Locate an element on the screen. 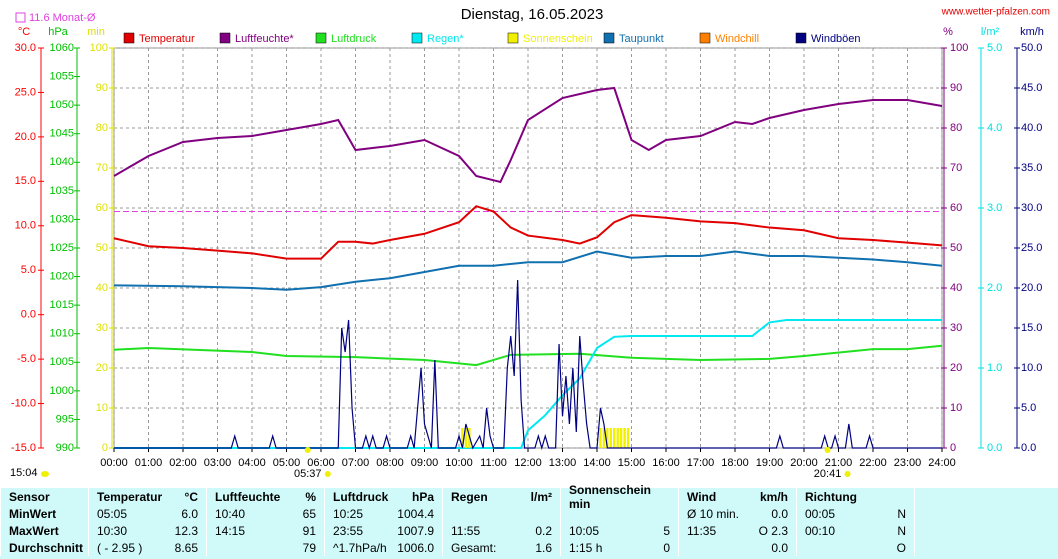  header-text: hPa is located at coordinates (422, 496).